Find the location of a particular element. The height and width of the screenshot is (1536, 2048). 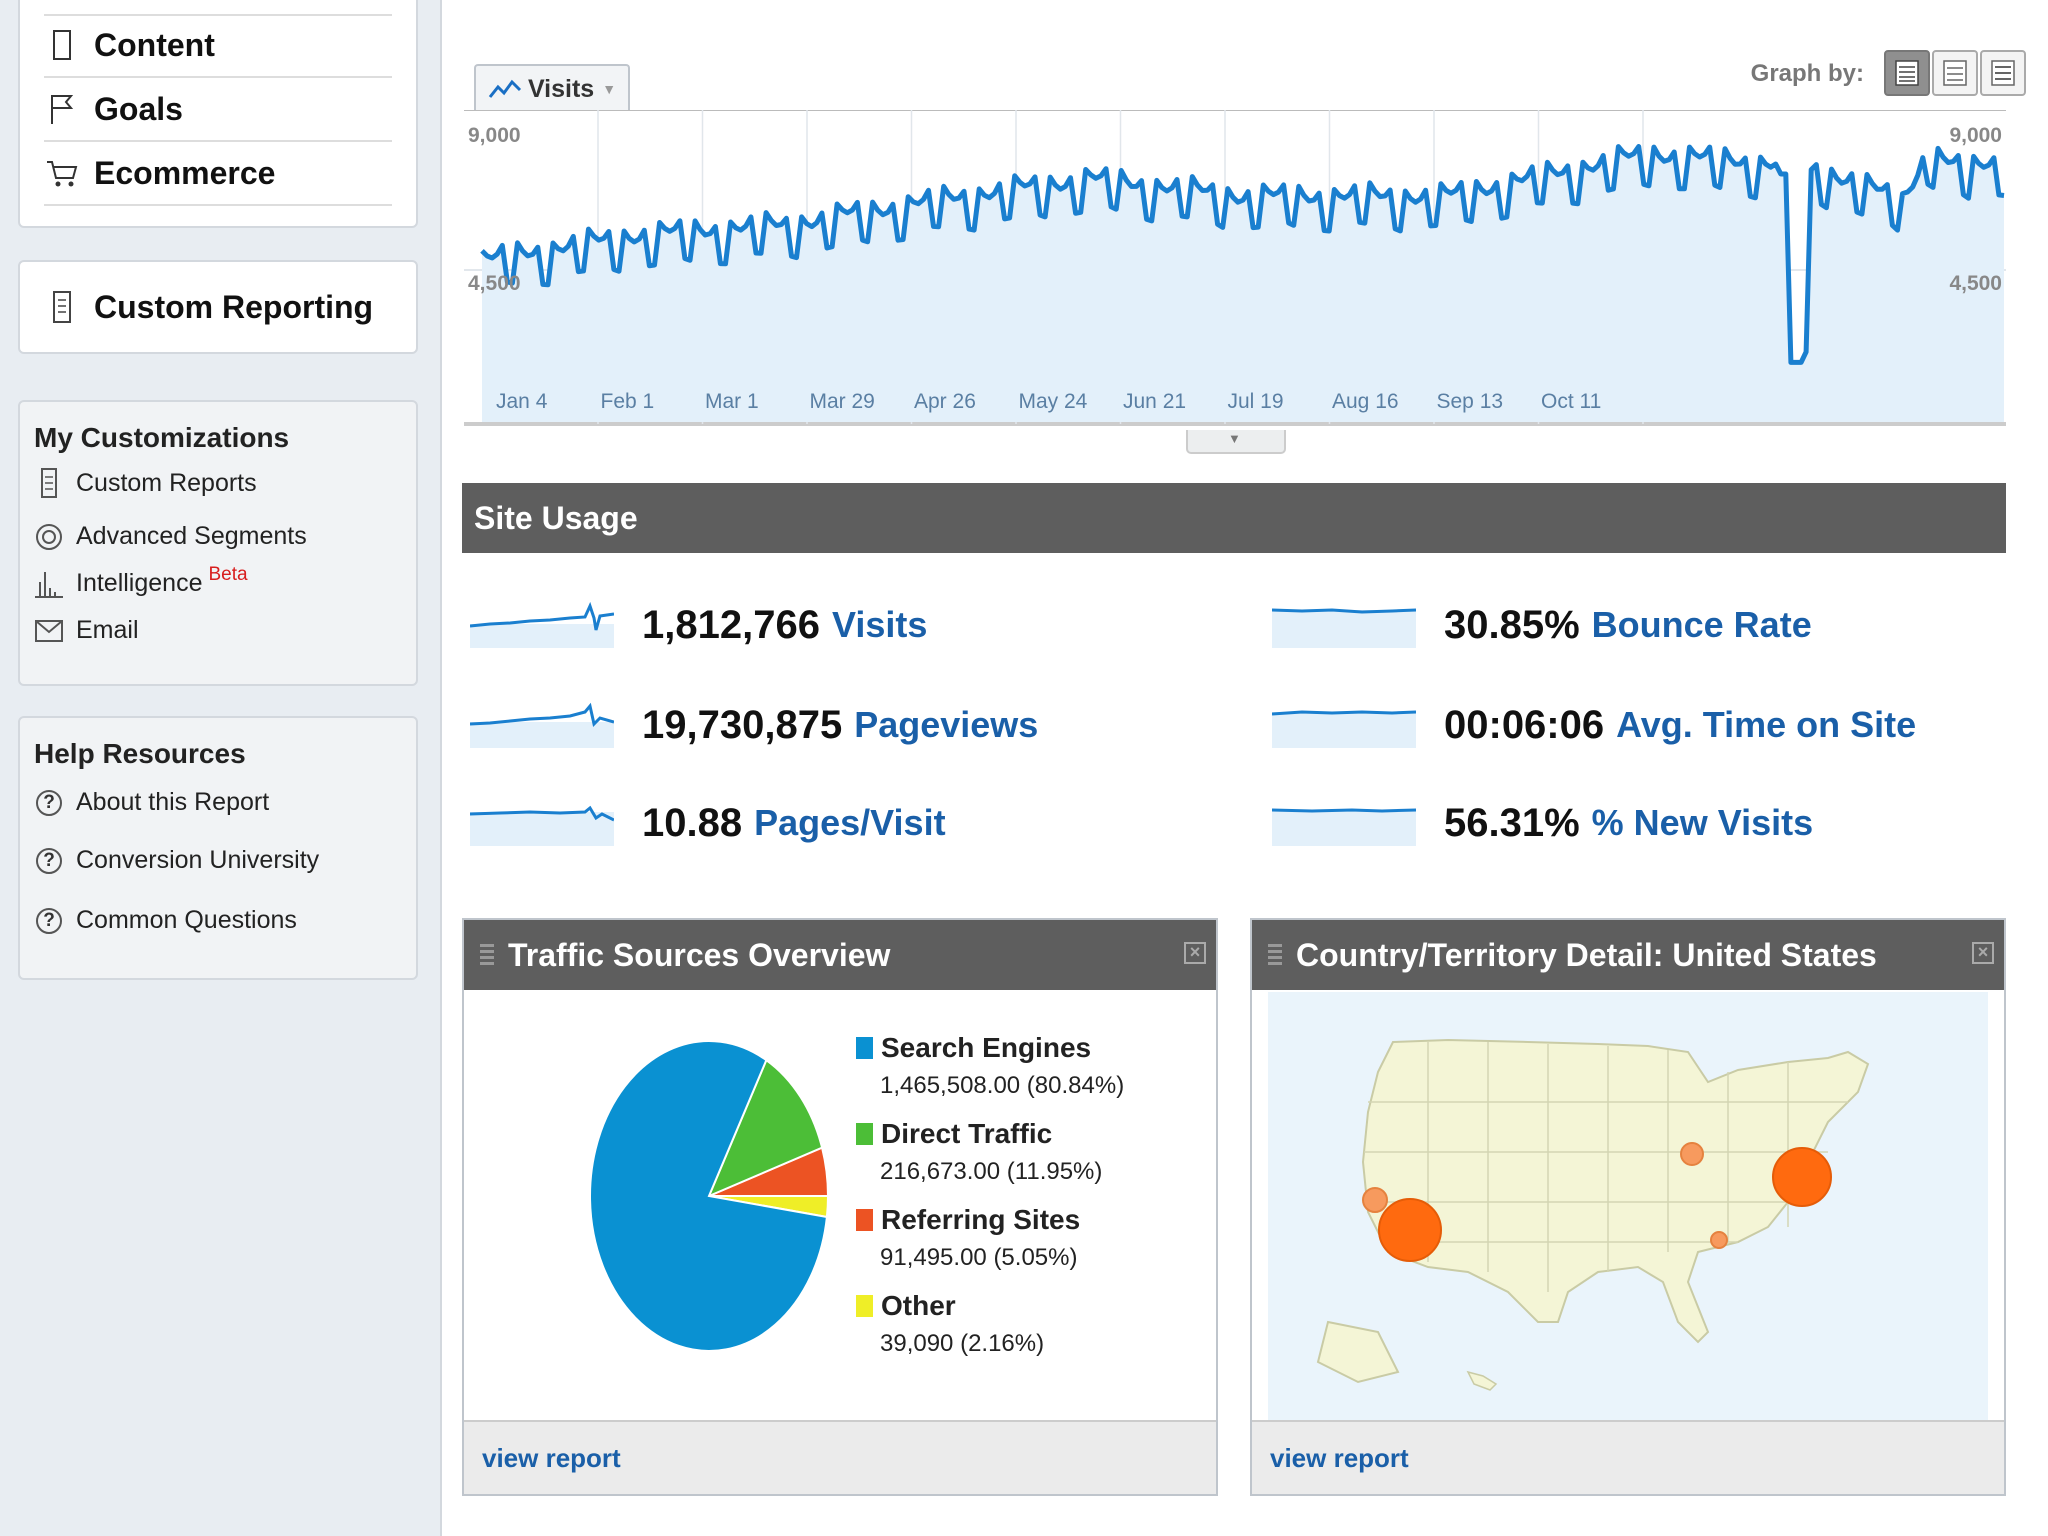

metric-value: 30.85% is located at coordinates (1512, 624).